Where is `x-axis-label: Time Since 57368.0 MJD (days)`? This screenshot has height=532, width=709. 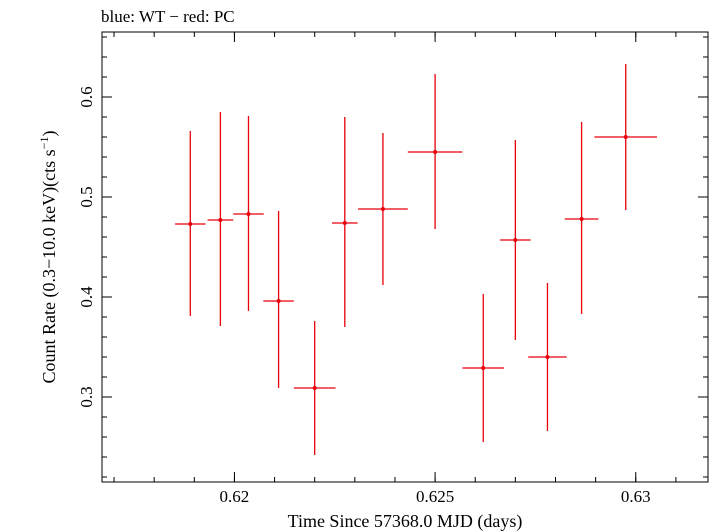 x-axis-label: Time Since 57368.0 MJD (days) is located at coordinates (405, 521).